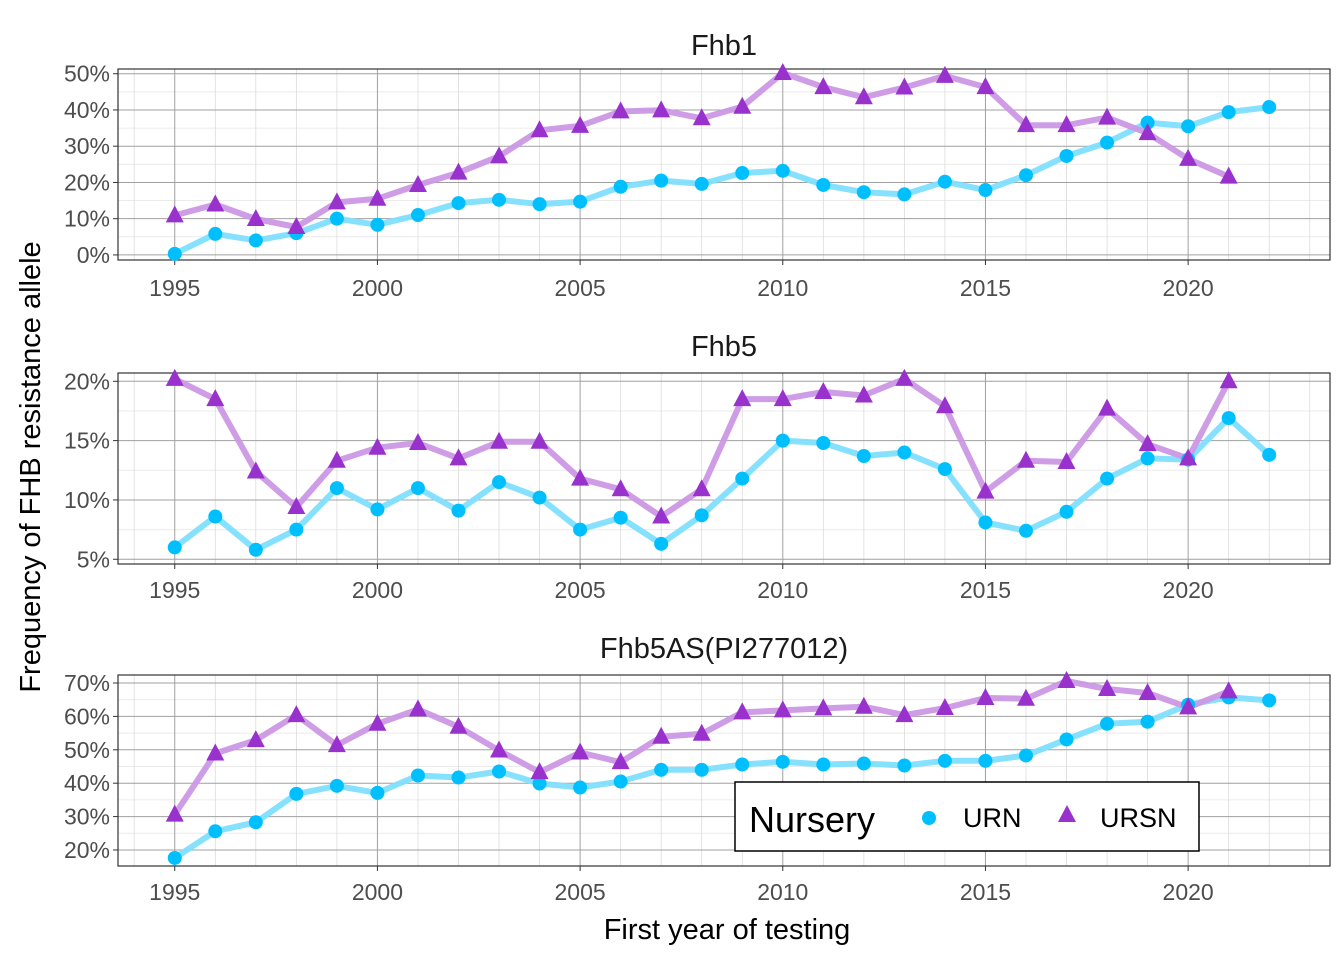  I want to click on y-tick-label: 20%, so click(87, 182).